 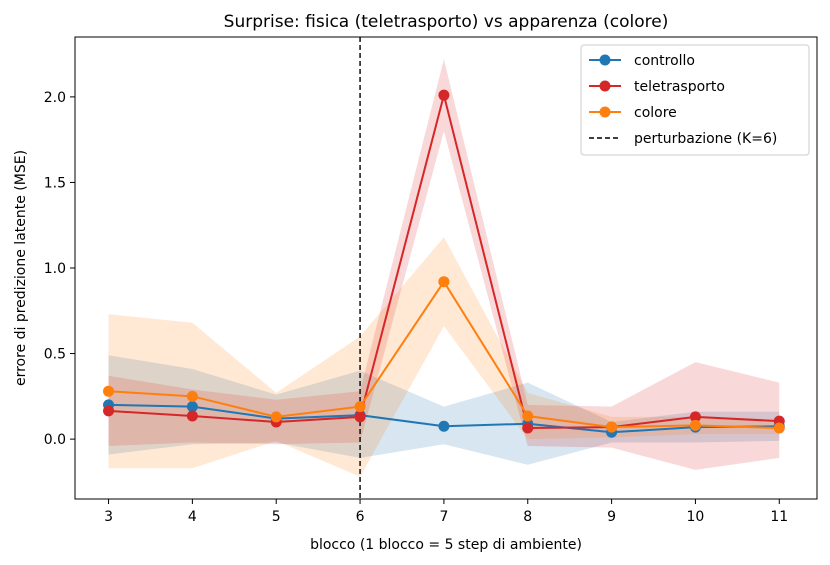 What do you see at coordinates (55, 440) in the screenshot?
I see `y-tick-label: 0.0` at bounding box center [55, 440].